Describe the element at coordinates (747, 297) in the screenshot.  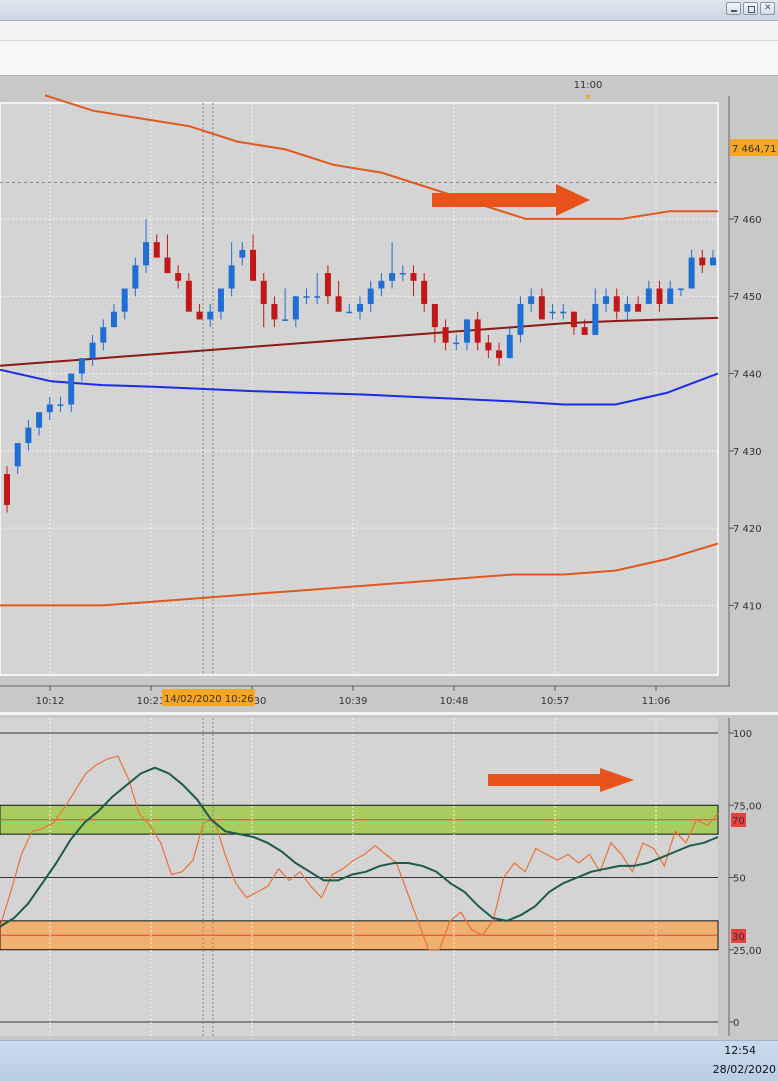
I see `price-tick-label: 7 450` at that location.